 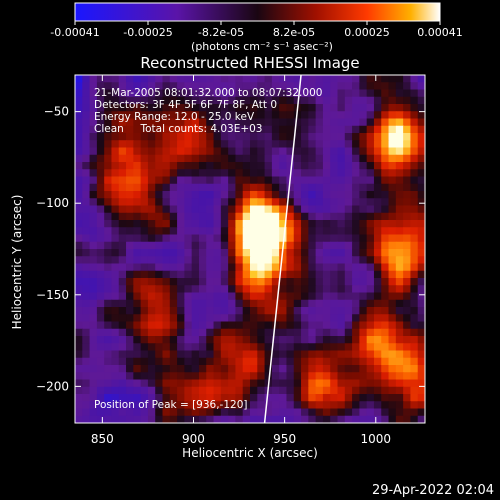 What do you see at coordinates (221, 32) in the screenshot?
I see `colorbar-tick-label: -8.2e-05` at bounding box center [221, 32].